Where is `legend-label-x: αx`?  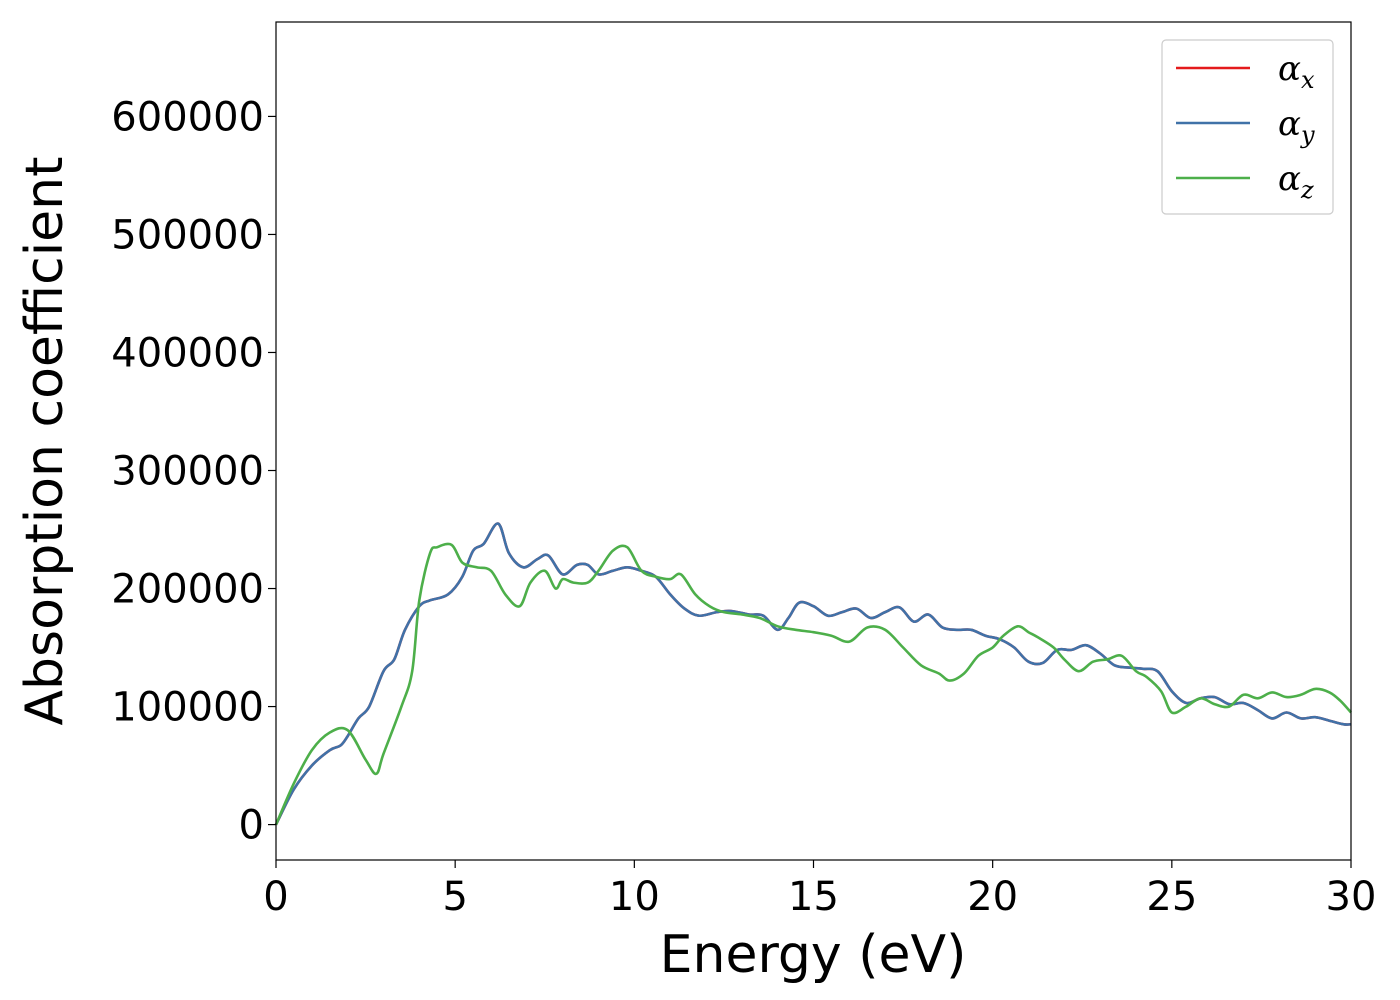 legend-label-x: αx is located at coordinates (1296, 71).